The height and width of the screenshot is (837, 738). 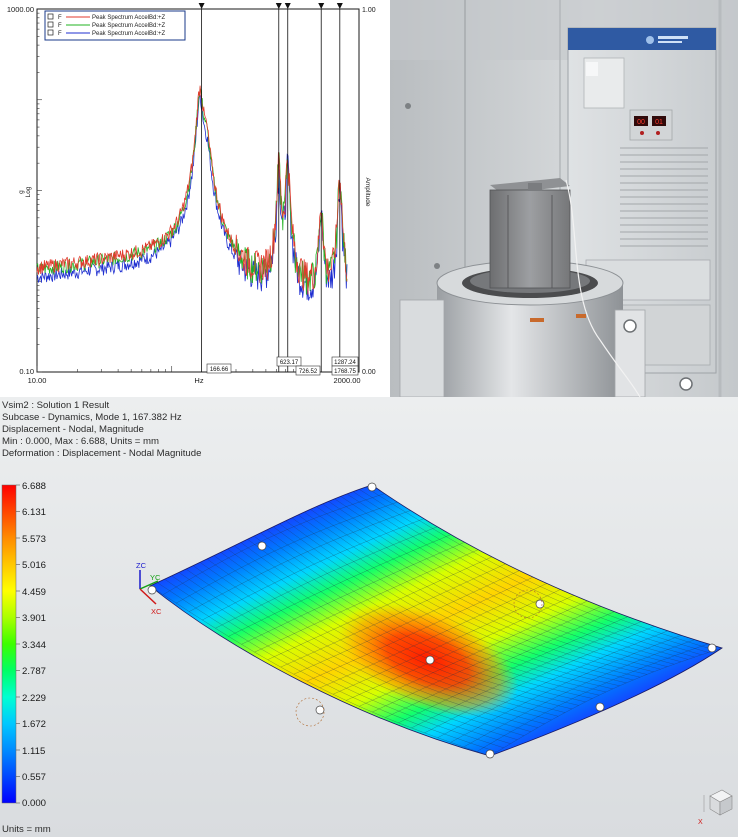 I want to click on colorbar-label: 5.016, so click(x=34, y=565).